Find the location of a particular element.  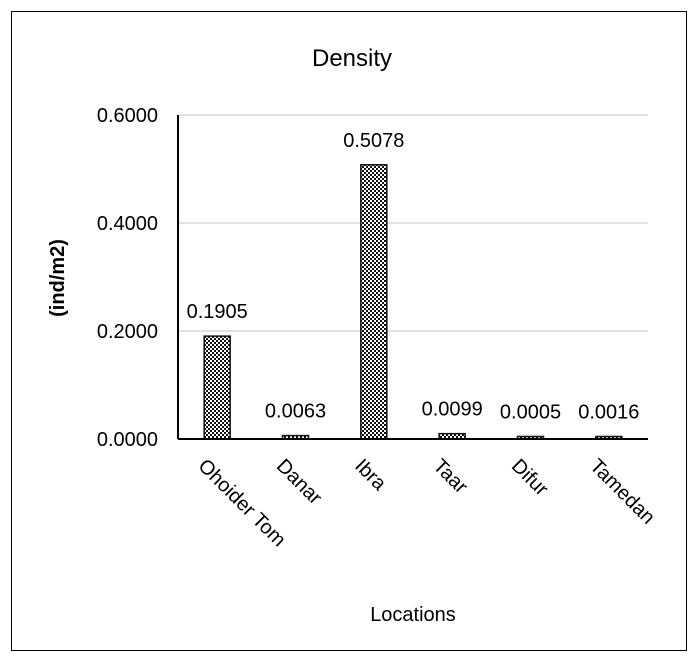

x-tick-label: Ibra is located at coordinates (370, 475).